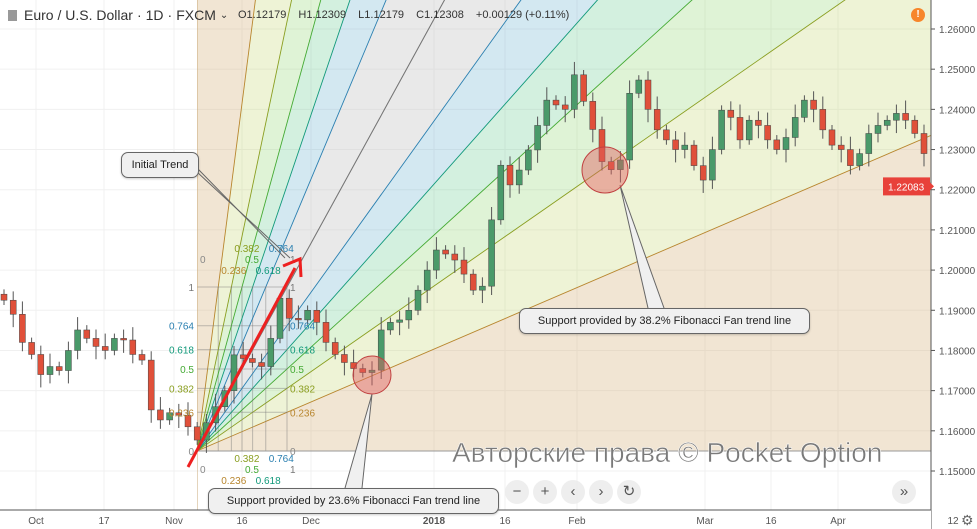  Describe the element at coordinates (642, 246) in the screenshot. I see `callout-pointer` at that location.